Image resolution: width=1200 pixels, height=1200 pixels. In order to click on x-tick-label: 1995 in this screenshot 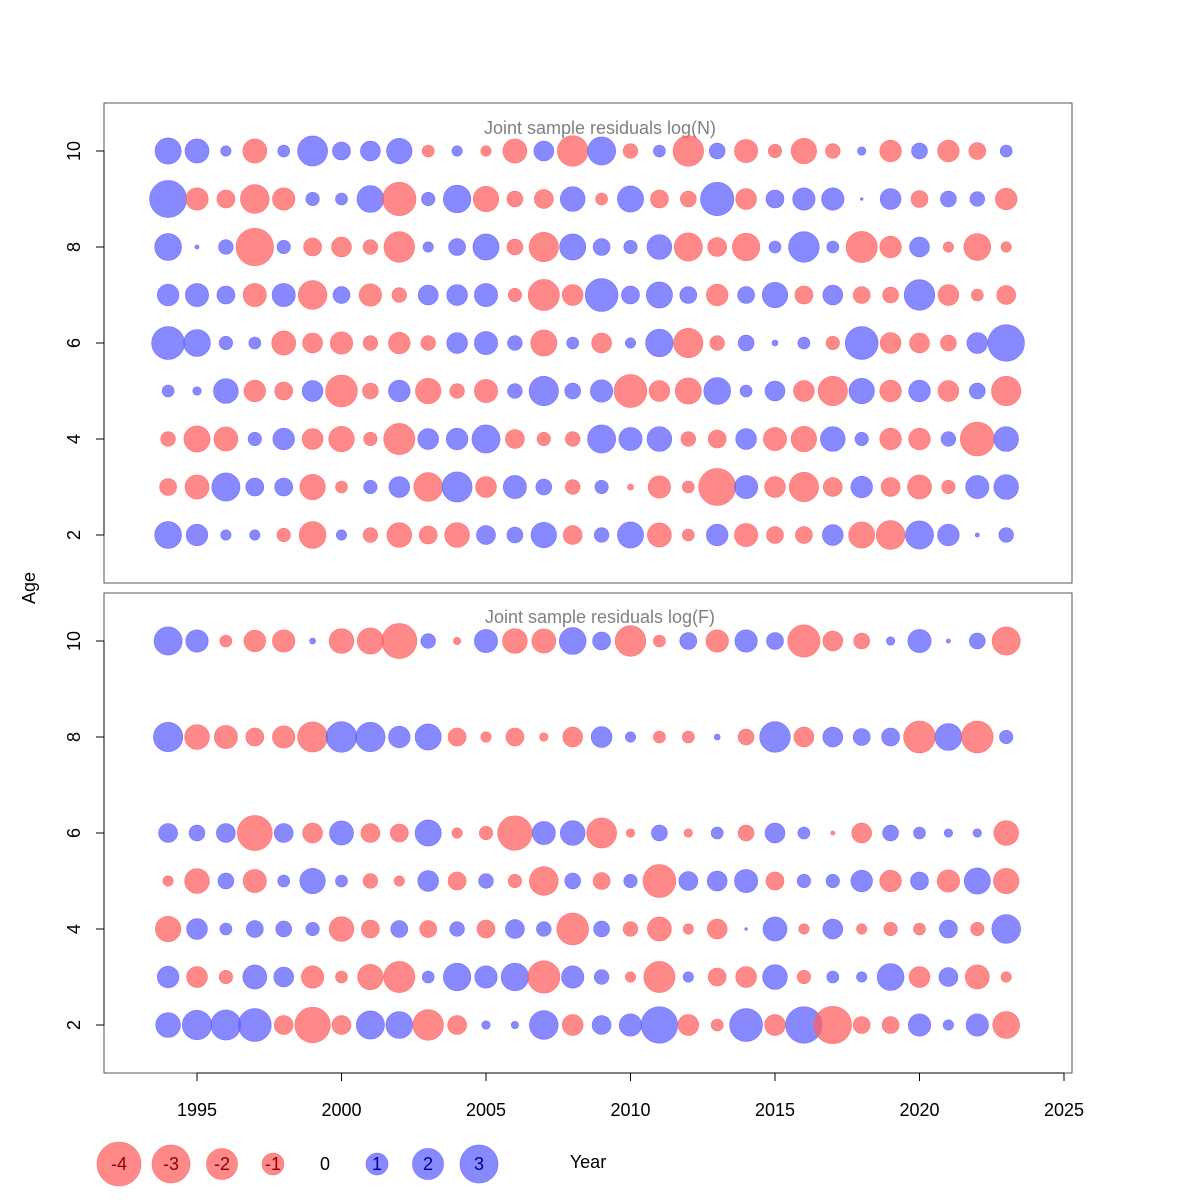, I will do `click(197, 1110)`.